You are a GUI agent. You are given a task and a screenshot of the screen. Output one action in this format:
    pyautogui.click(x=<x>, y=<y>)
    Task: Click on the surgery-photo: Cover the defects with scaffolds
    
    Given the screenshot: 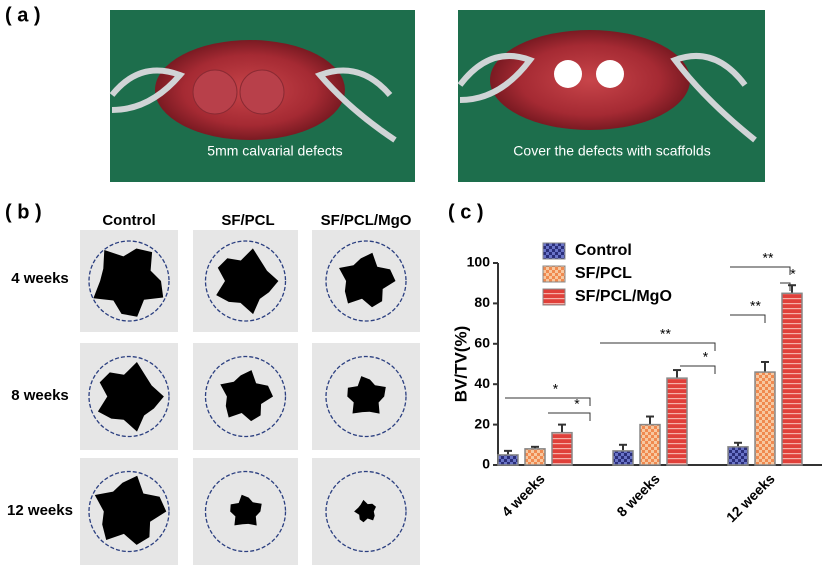 What is the action you would take?
    pyautogui.click(x=611, y=96)
    